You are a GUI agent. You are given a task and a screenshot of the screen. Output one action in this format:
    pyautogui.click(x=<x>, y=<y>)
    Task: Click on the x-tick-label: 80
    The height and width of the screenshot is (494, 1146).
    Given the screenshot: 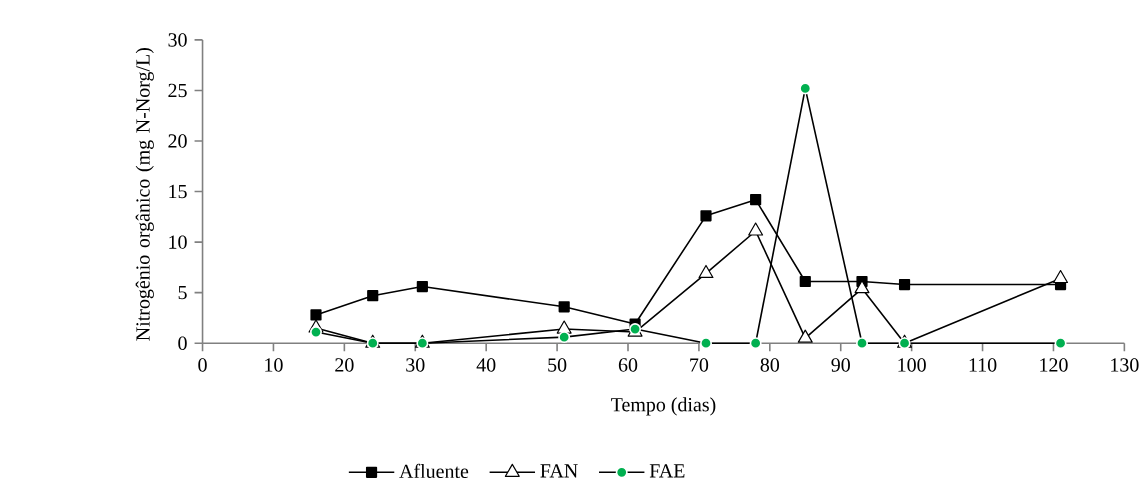 What is the action you would take?
    pyautogui.click(x=770, y=365)
    